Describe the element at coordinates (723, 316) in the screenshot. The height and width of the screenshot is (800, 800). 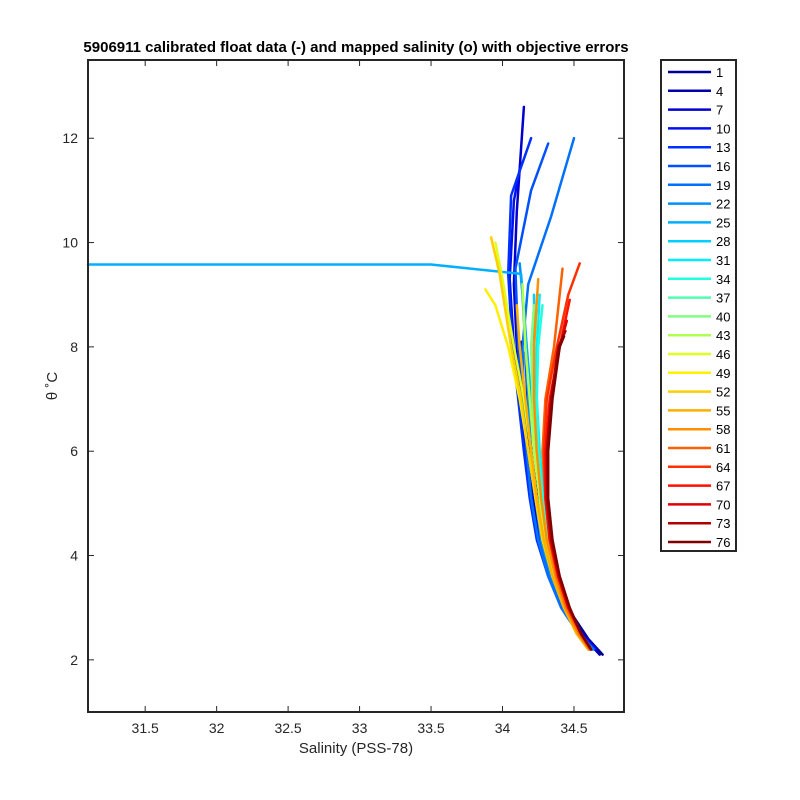
I see `legend-label-40: 40` at that location.